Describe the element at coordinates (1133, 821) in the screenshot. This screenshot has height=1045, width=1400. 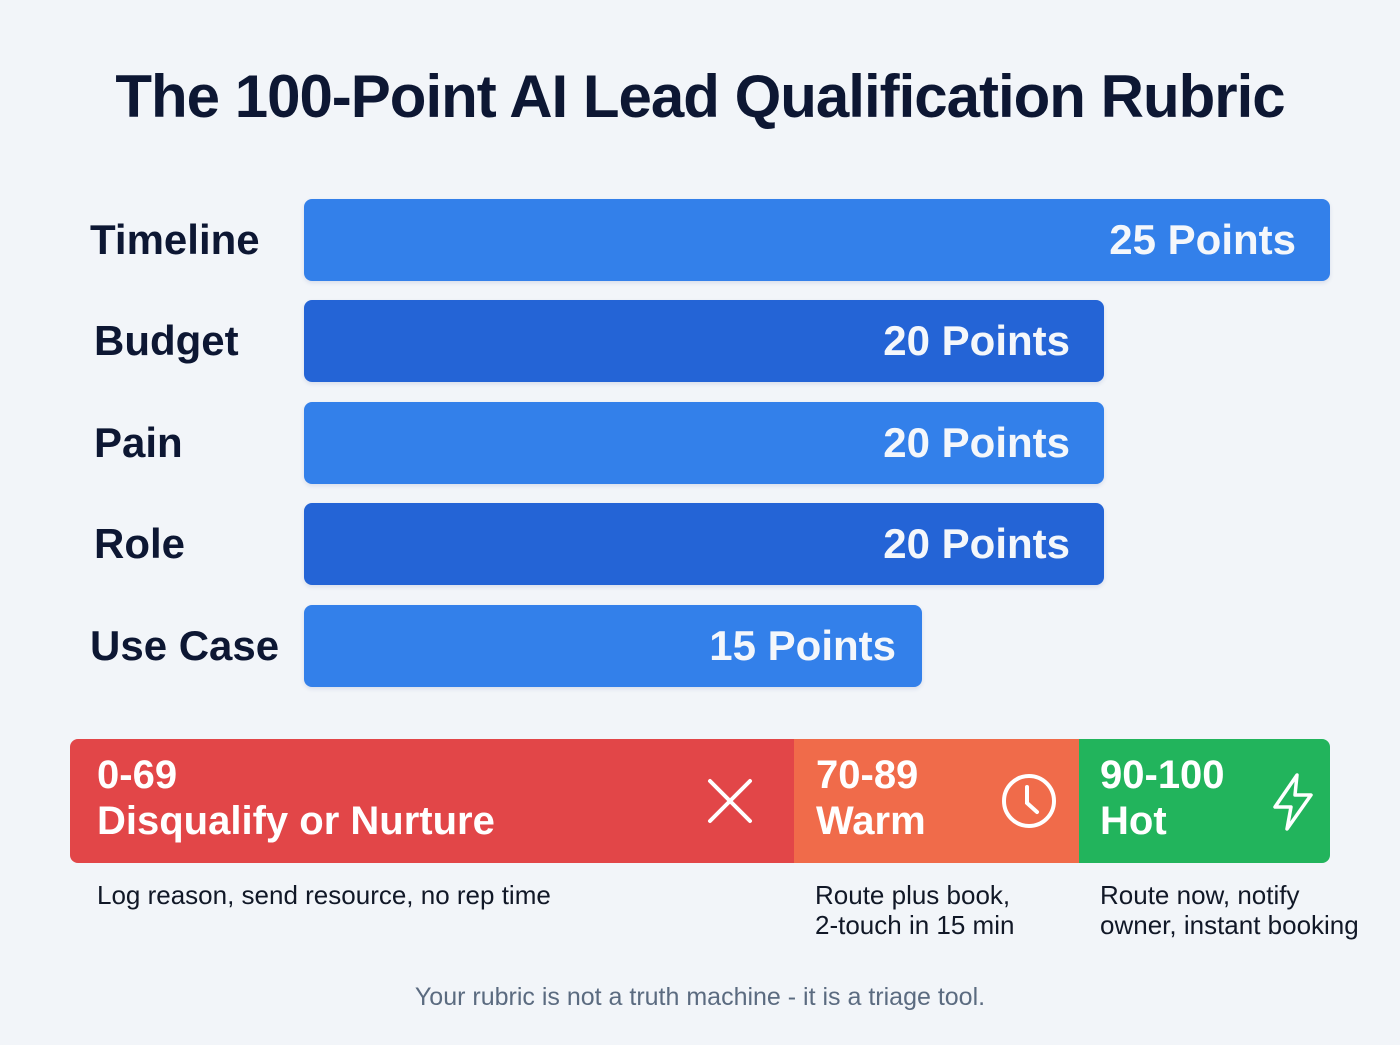
I see `tier-name: Hot` at that location.